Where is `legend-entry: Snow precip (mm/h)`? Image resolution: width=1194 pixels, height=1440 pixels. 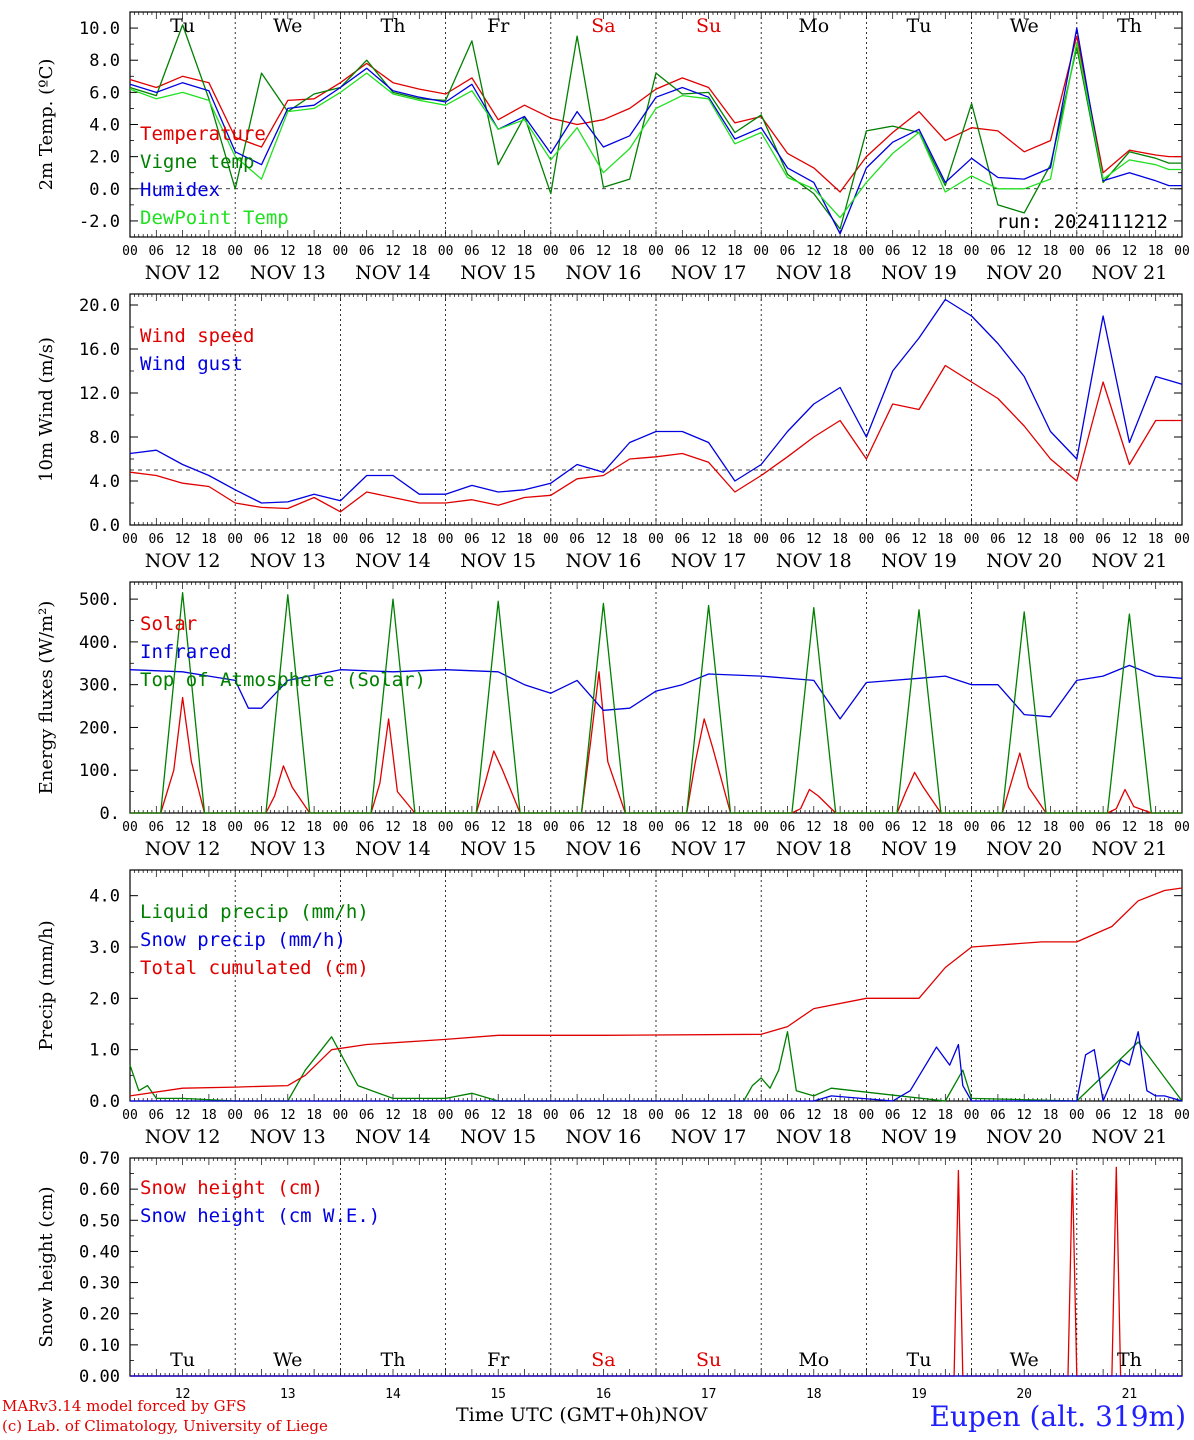
legend-entry: Snow precip (mm/h) is located at coordinates (243, 940).